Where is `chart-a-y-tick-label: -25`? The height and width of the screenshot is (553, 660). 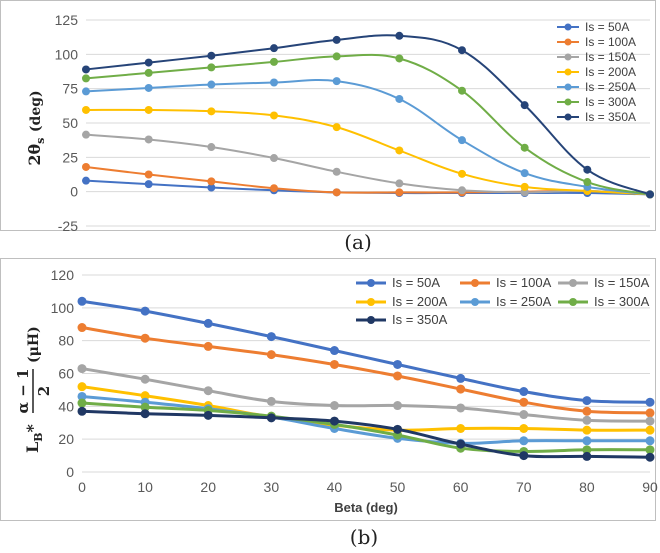
chart-a-y-tick-label: -25 is located at coordinates (68, 226).